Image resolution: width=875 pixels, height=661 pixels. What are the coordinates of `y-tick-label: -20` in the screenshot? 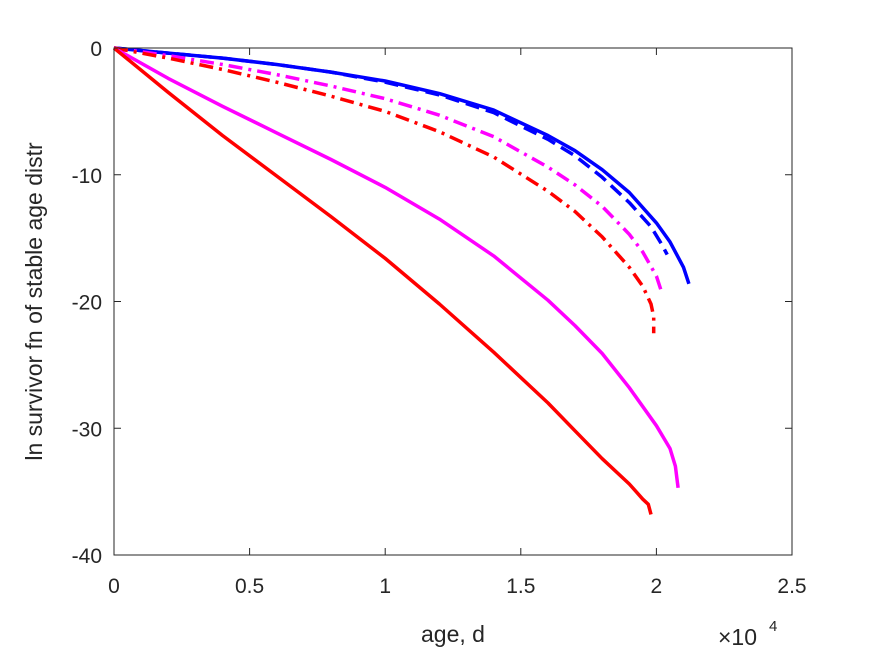 It's located at (87, 303).